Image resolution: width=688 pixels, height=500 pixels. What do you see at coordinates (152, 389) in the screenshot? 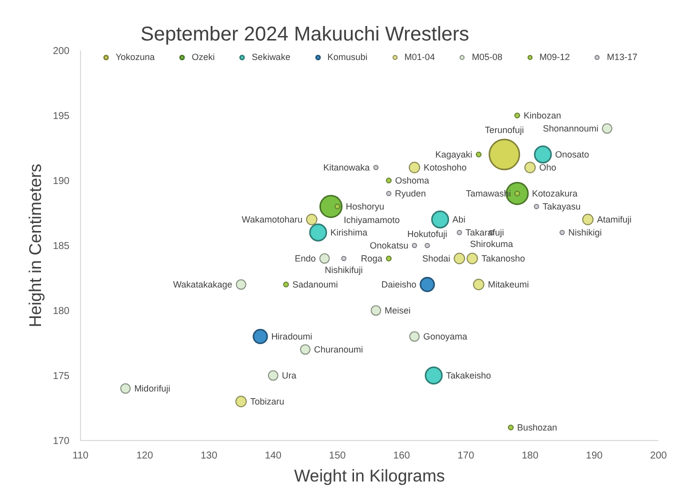
I see `data-label: Midorifuji` at bounding box center [152, 389].